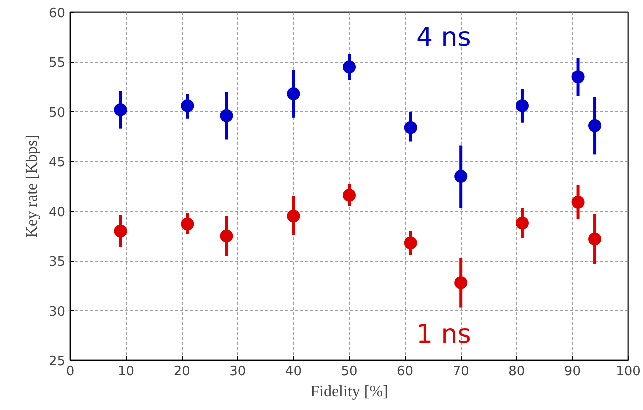  I want to click on y-tick-label: 45, so click(57, 163).